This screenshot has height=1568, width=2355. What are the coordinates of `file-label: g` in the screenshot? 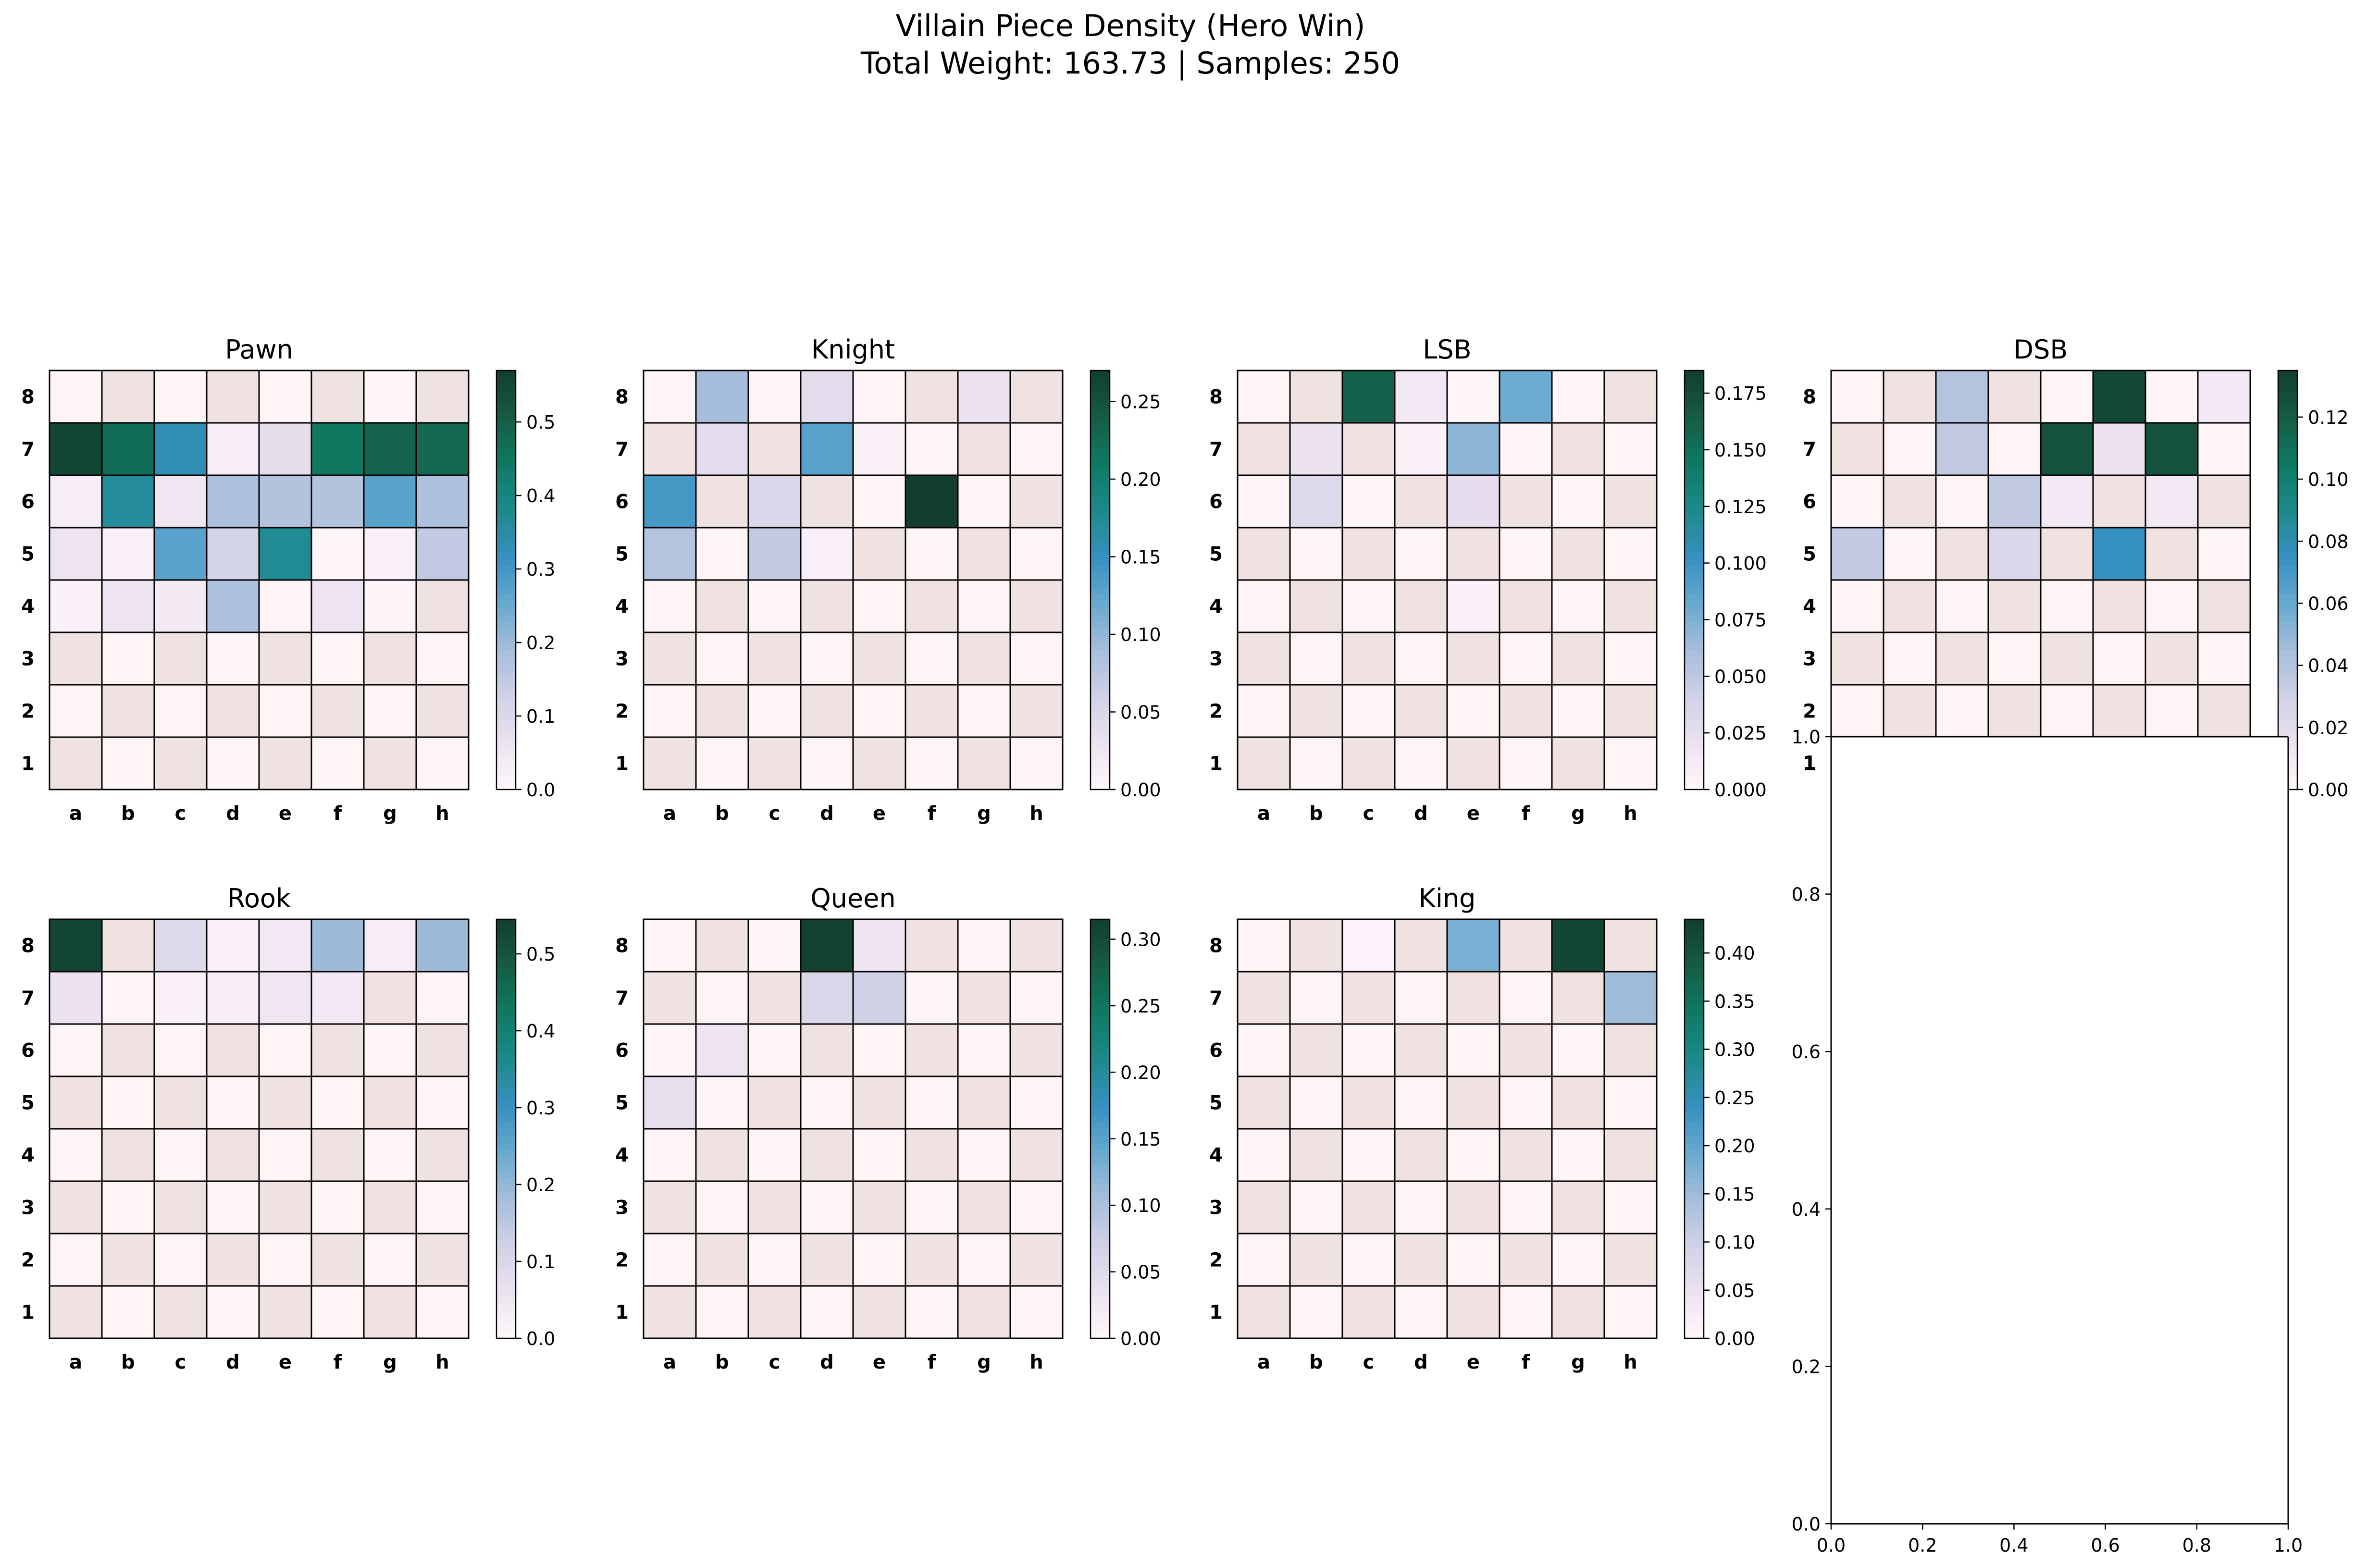 It's located at (1578, 814).